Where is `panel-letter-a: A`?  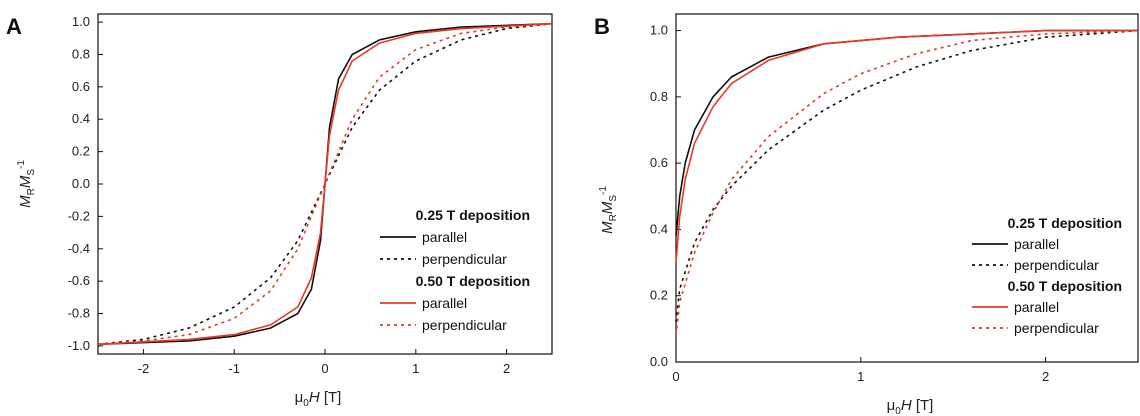
panel-letter-a: A is located at coordinates (14, 26).